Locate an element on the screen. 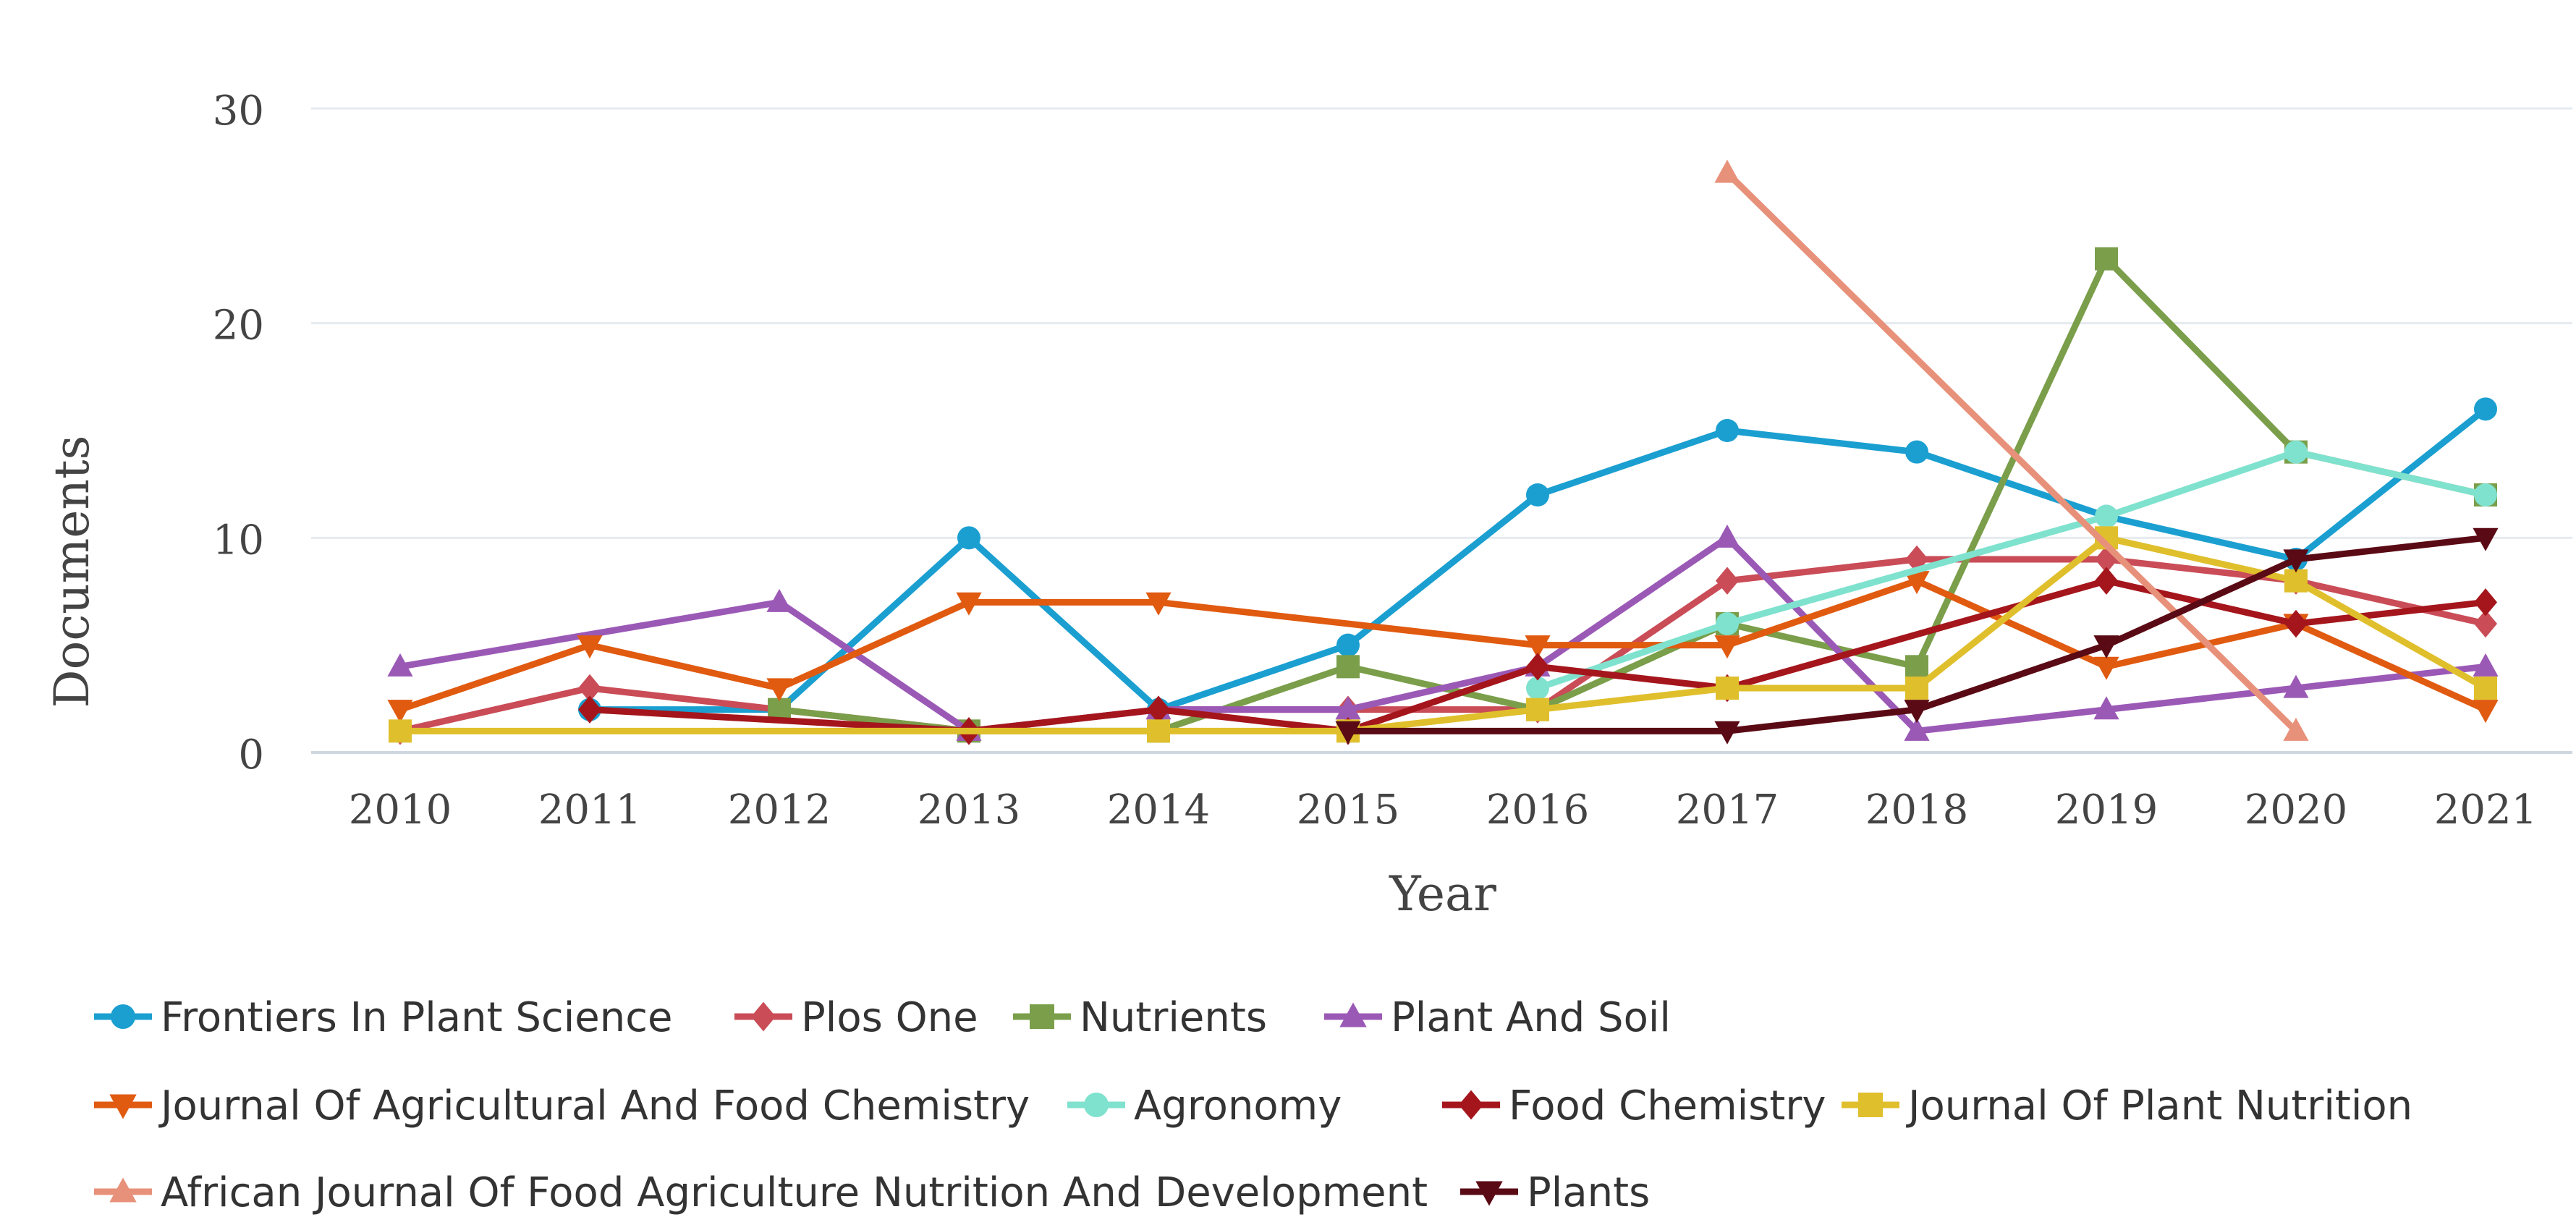  x-tick-label: 2010 is located at coordinates (400, 810).